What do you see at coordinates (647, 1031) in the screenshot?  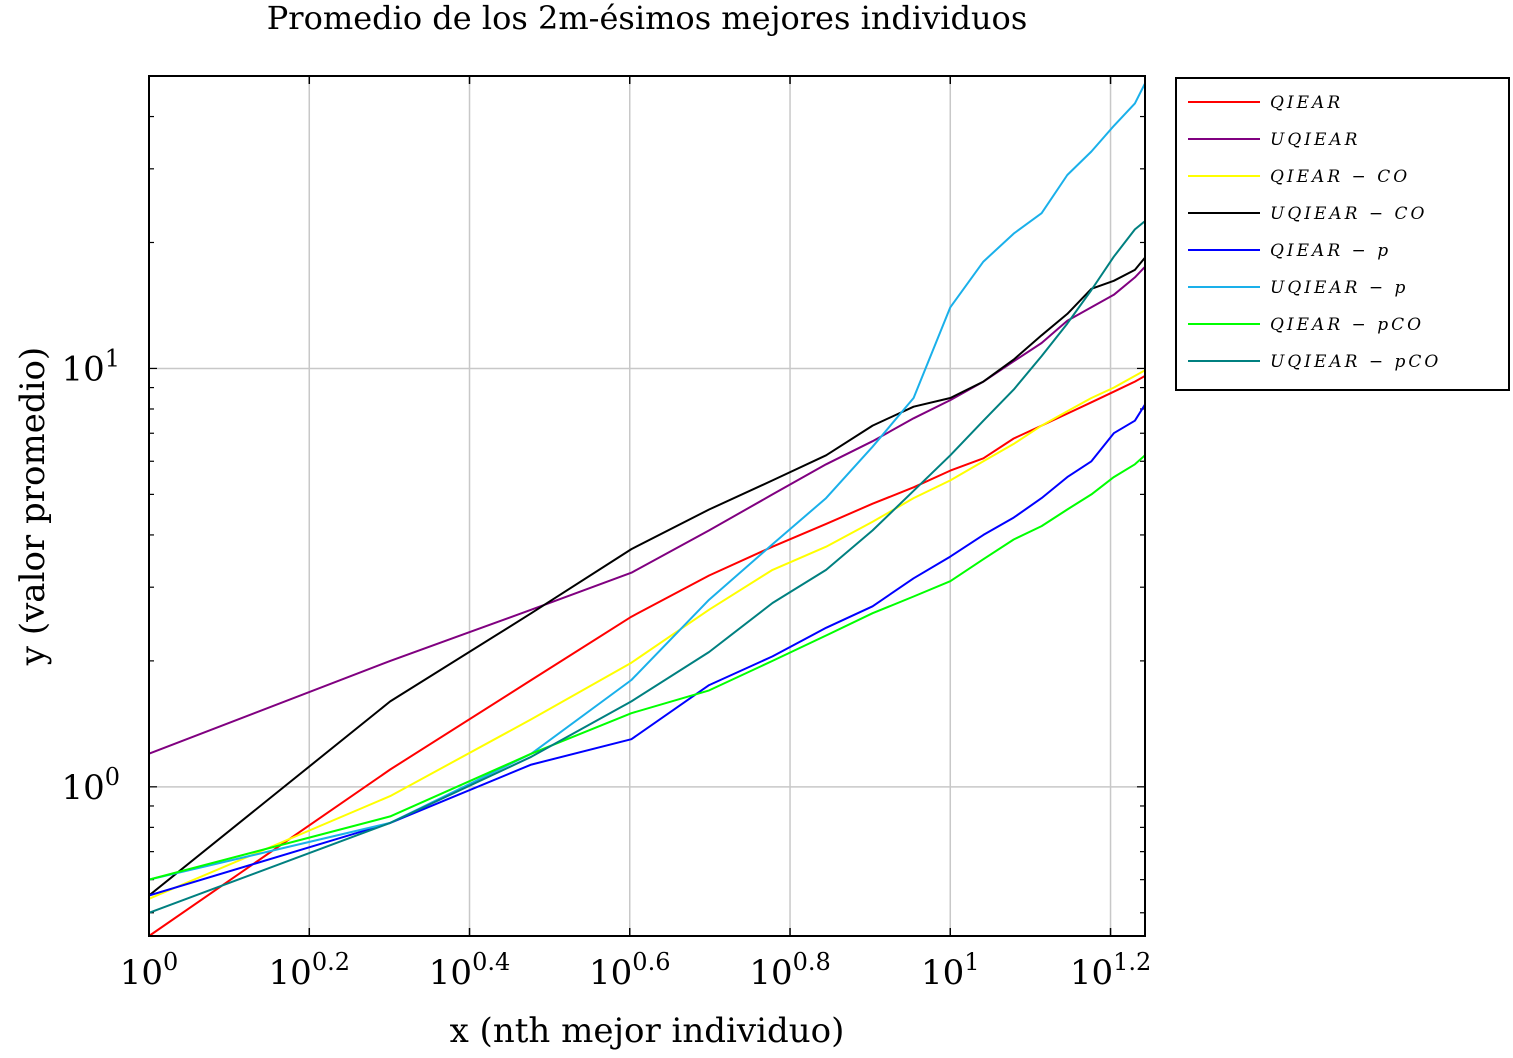 I see `x-axis-label: x (nth mejor individuo)` at bounding box center [647, 1031].